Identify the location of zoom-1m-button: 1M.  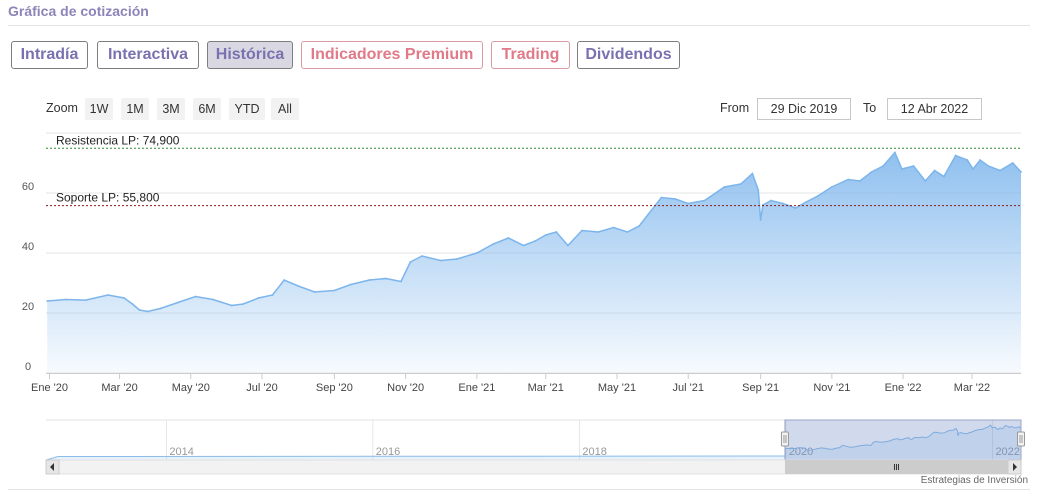
(135, 109).